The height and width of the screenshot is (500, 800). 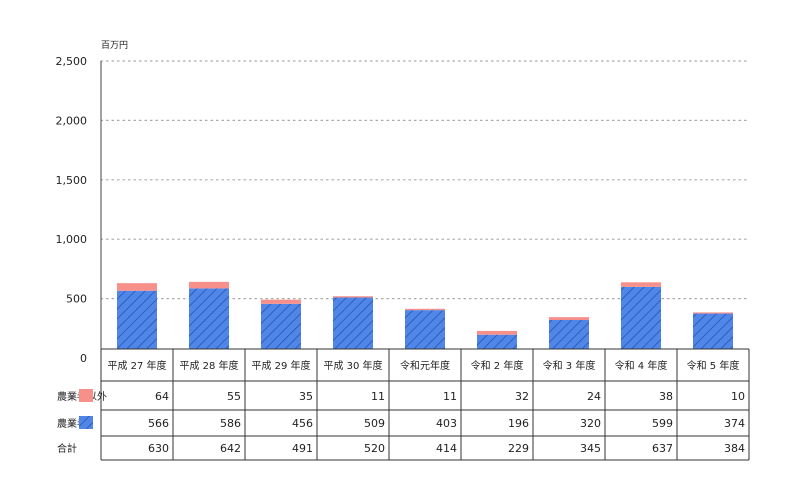 What do you see at coordinates (713, 365) in the screenshot?
I see `x-tick-label: 令和 5 年度` at bounding box center [713, 365].